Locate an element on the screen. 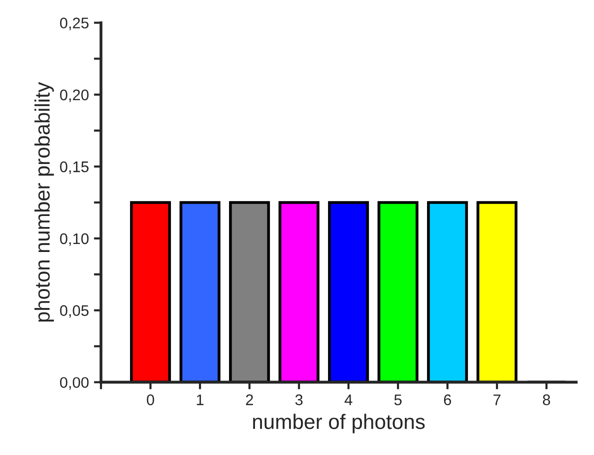 The height and width of the screenshot is (455, 594). y-tick-label: 0,20 is located at coordinates (74, 96).